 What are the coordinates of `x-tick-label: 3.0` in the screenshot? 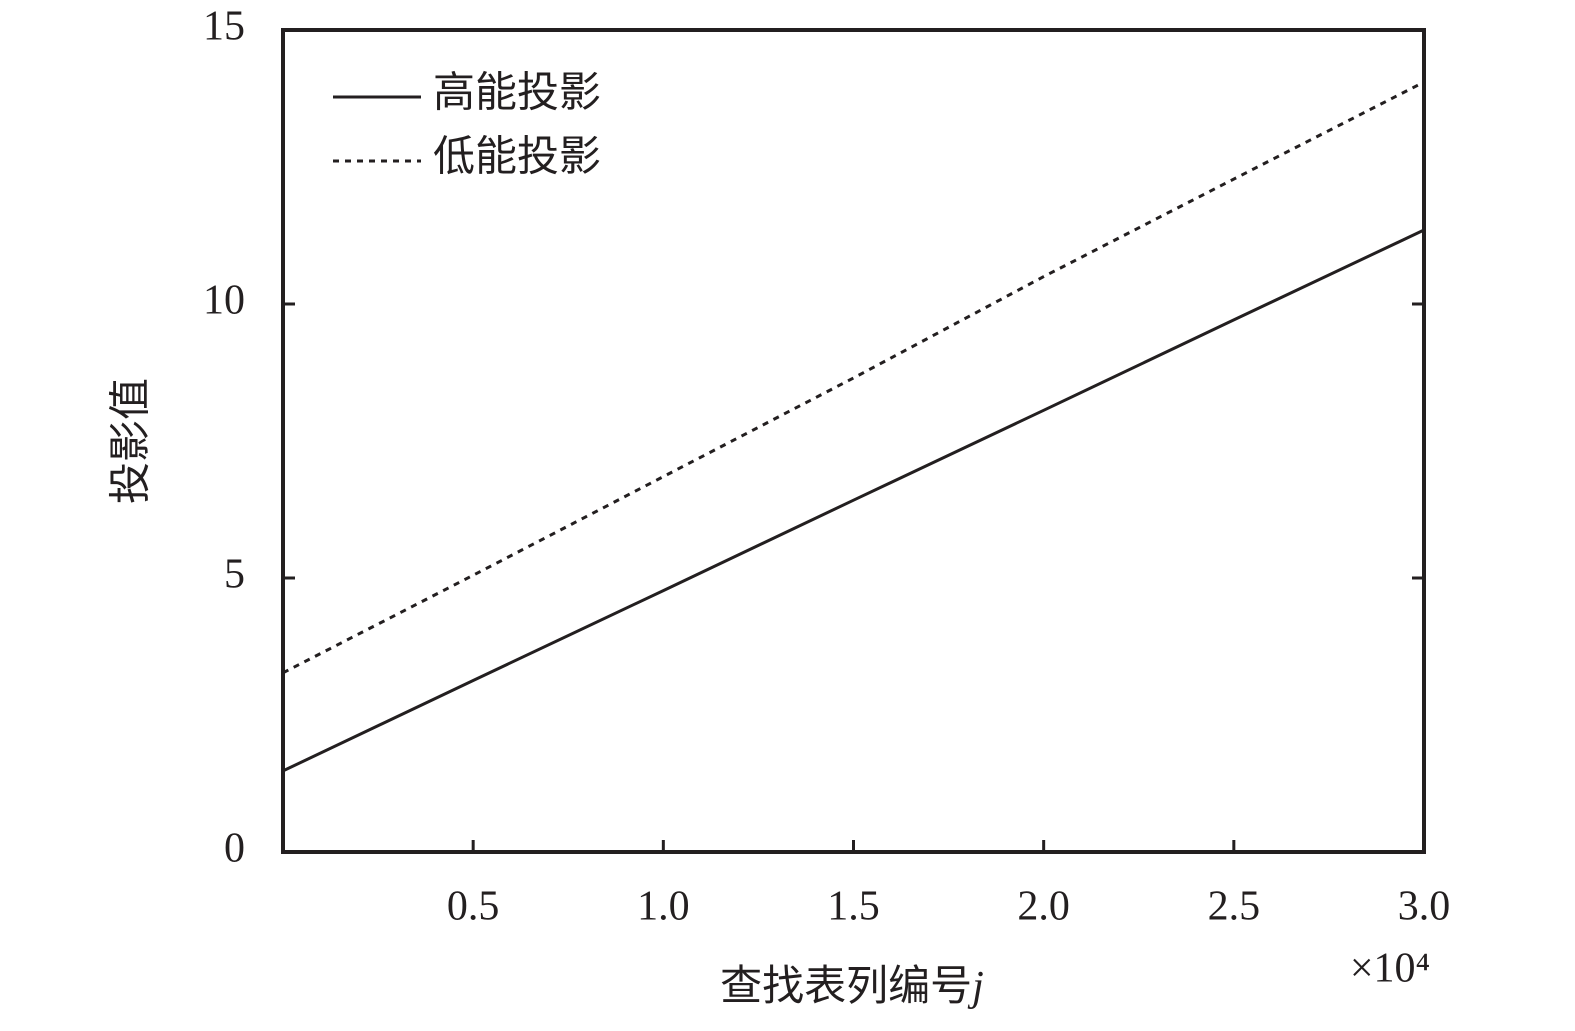 It's located at (1424, 907).